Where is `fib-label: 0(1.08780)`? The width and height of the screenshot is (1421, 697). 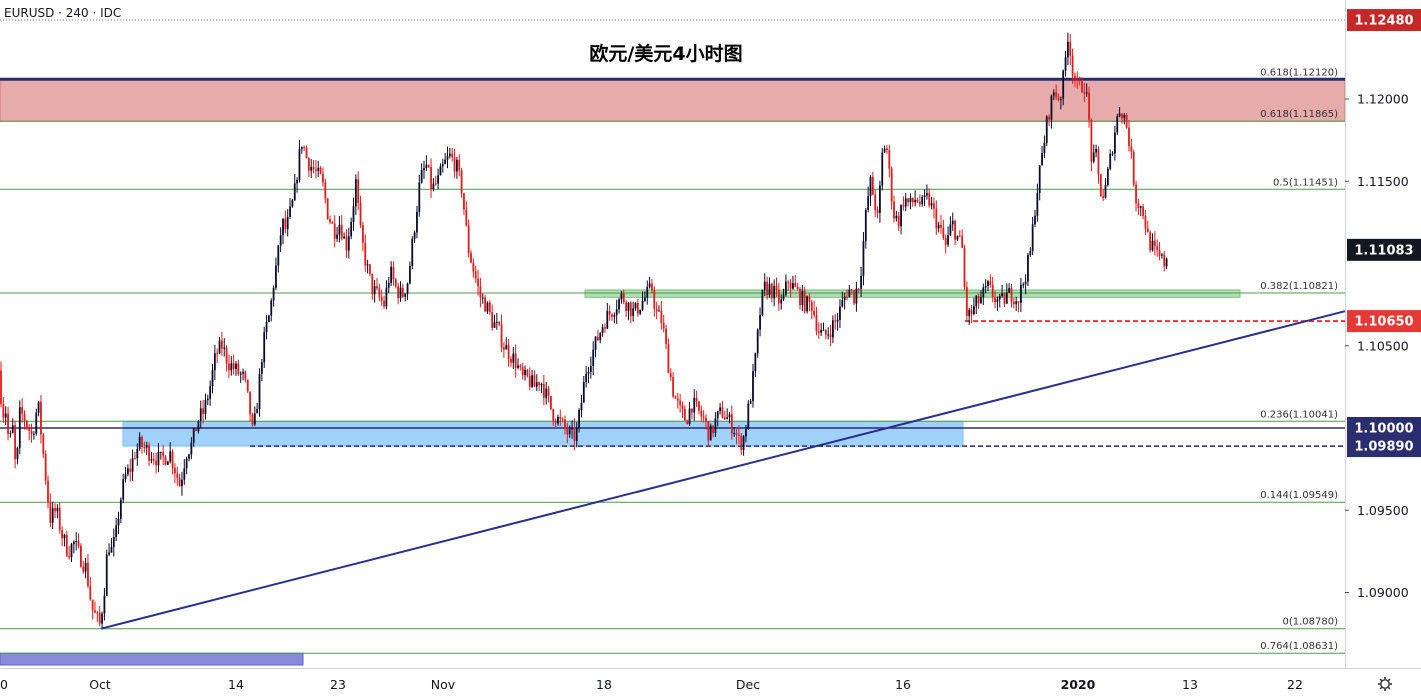
fib-label: 0(1.08780) is located at coordinates (1310, 622).